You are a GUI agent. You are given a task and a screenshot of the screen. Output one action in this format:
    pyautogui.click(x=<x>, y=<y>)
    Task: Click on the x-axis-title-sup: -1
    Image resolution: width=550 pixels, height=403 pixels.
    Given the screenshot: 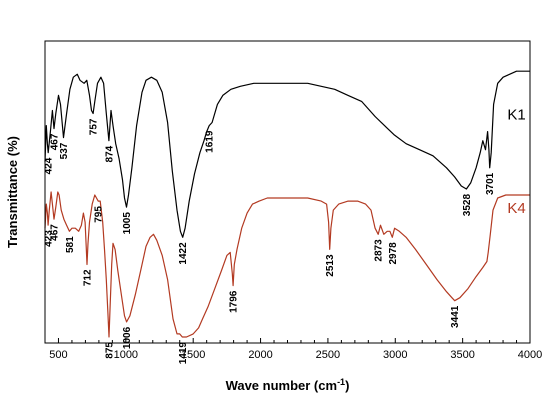 What is the action you would take?
    pyautogui.click(x=341, y=382)
    